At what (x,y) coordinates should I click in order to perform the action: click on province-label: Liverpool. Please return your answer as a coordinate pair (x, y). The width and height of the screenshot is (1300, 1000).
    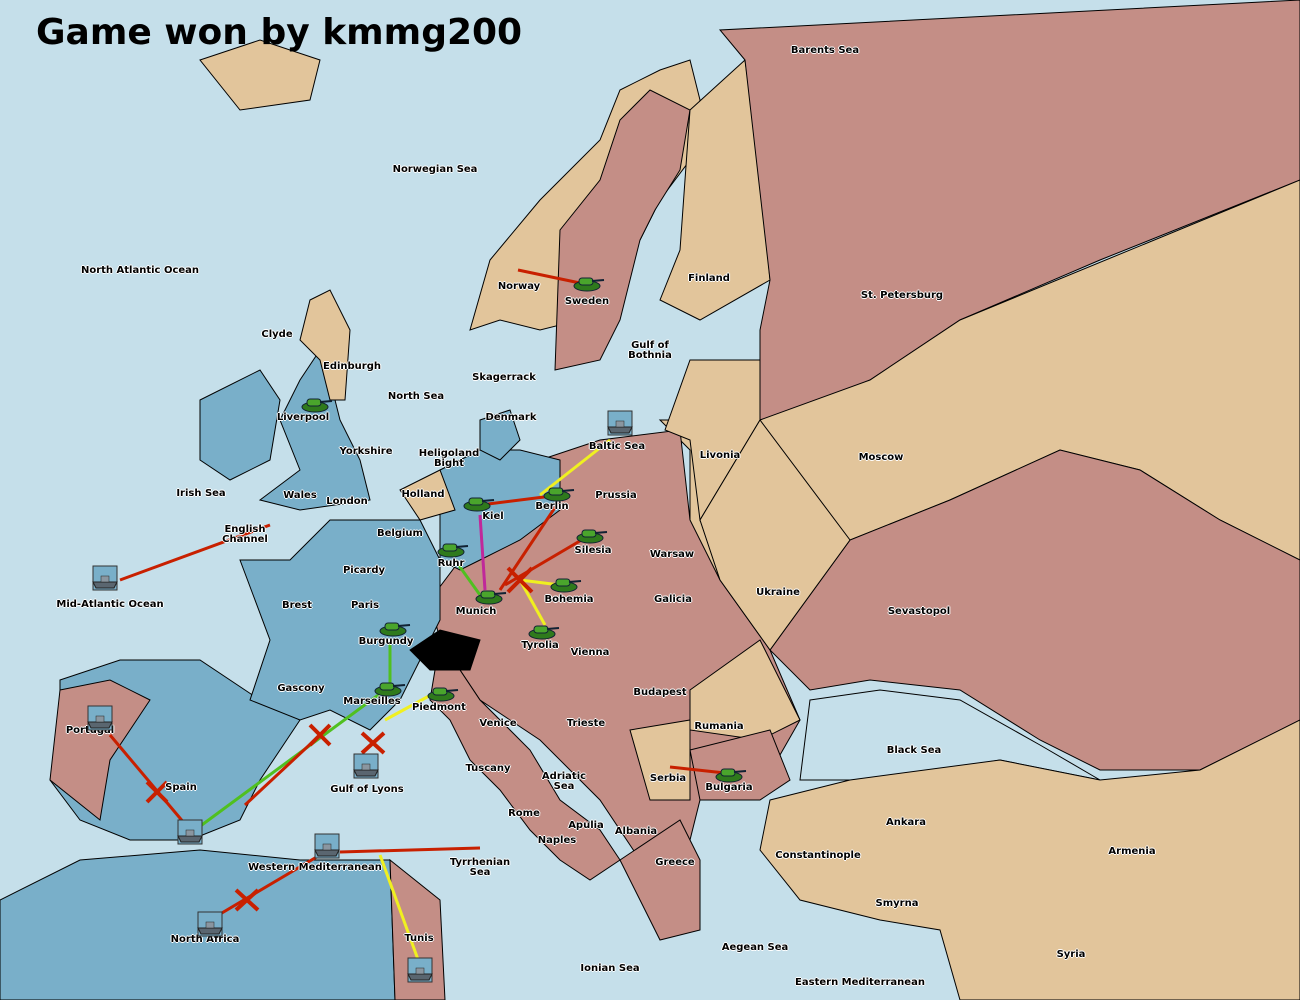
    Looking at the image, I should click on (303, 417).